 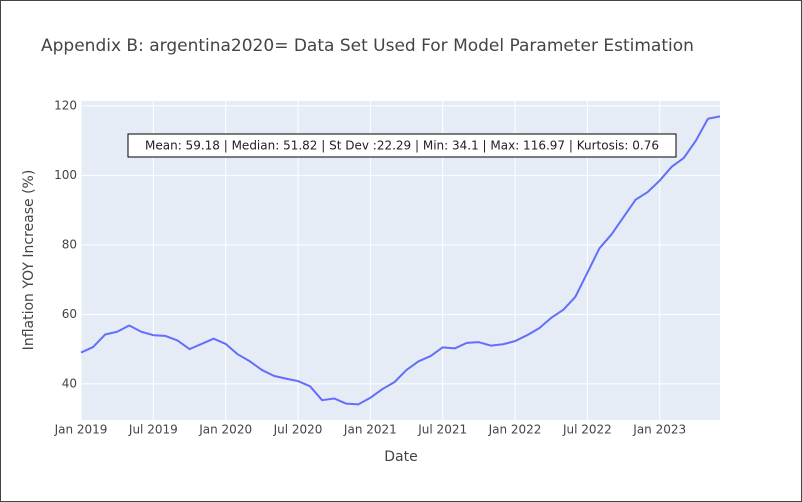 I want to click on x-tick-label: Jan 2021, so click(x=370, y=430).